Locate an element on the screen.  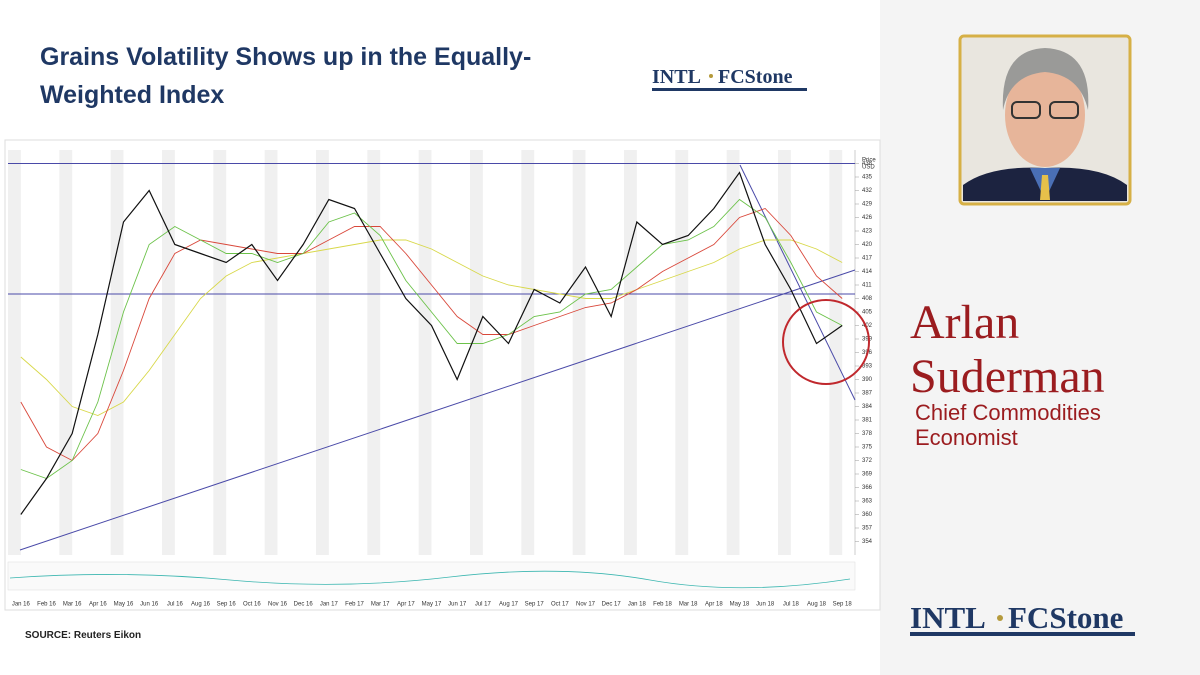
speaker-photo is located at coordinates (1045, 120).